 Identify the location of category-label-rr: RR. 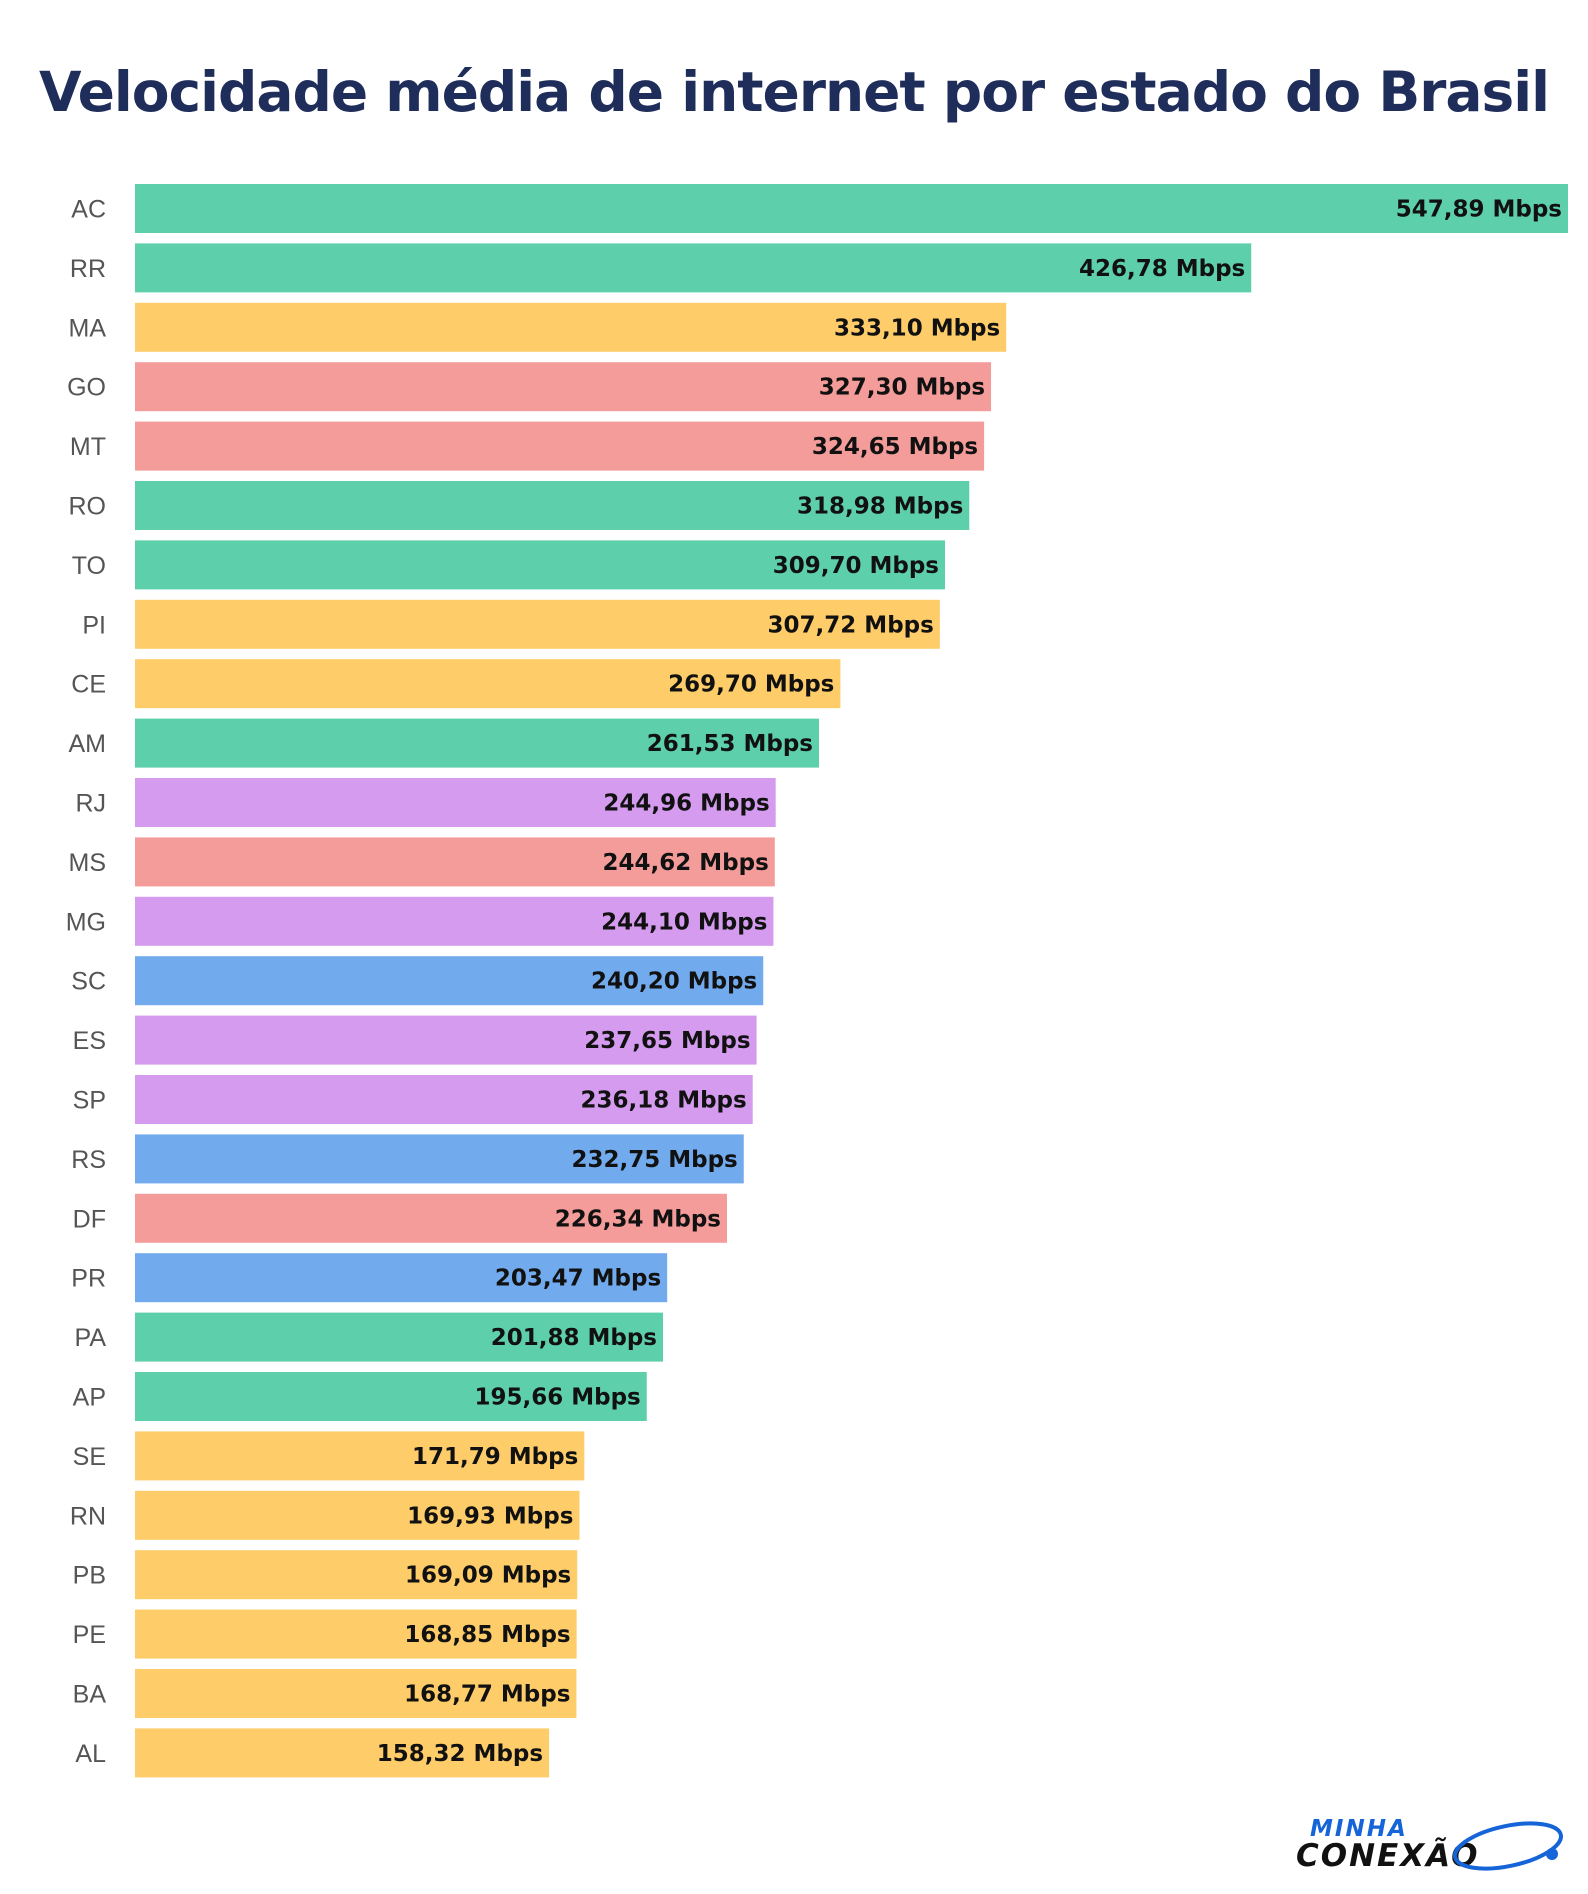
(88, 269).